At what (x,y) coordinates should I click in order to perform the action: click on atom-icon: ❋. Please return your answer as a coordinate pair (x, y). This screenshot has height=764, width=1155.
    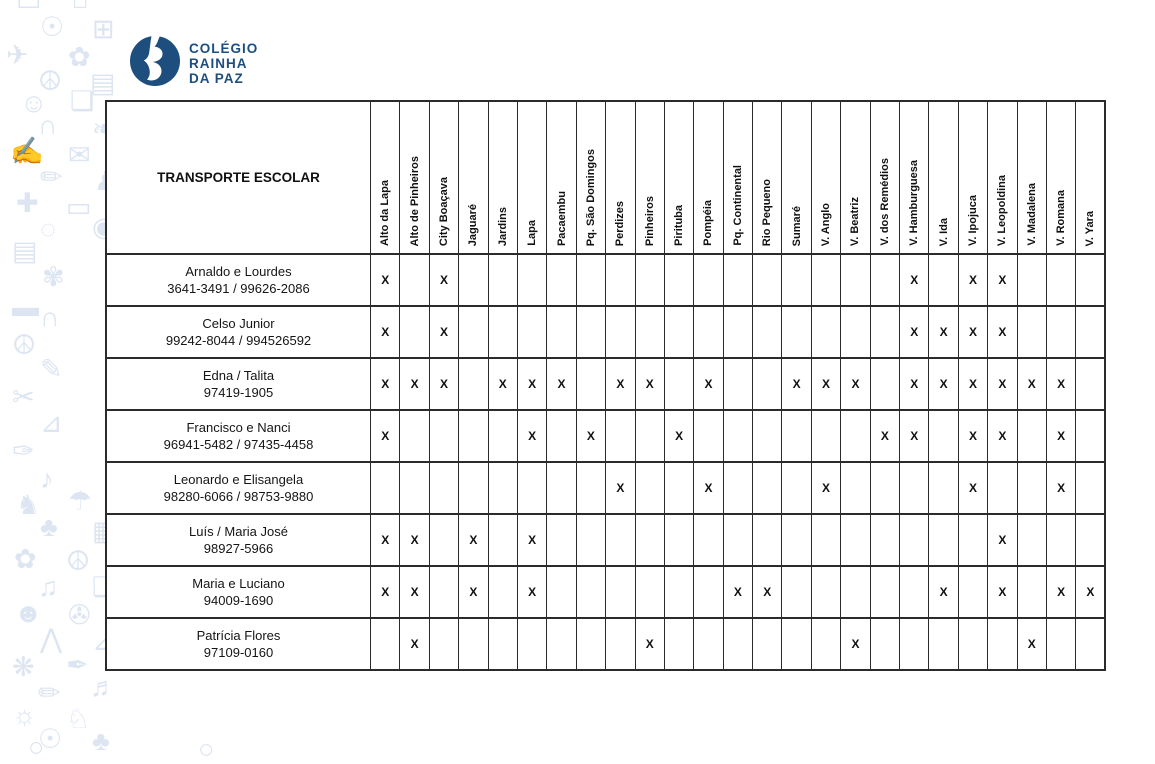
    Looking at the image, I should click on (23, 667).